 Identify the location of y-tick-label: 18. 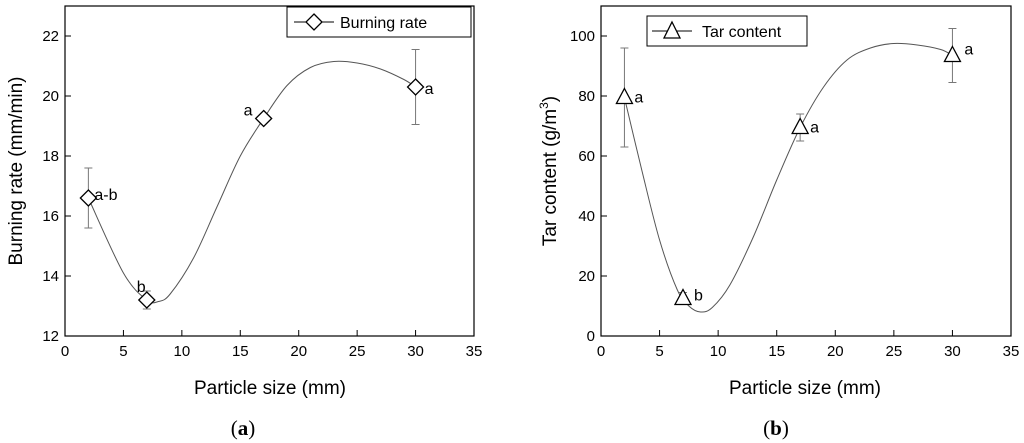
(50, 156).